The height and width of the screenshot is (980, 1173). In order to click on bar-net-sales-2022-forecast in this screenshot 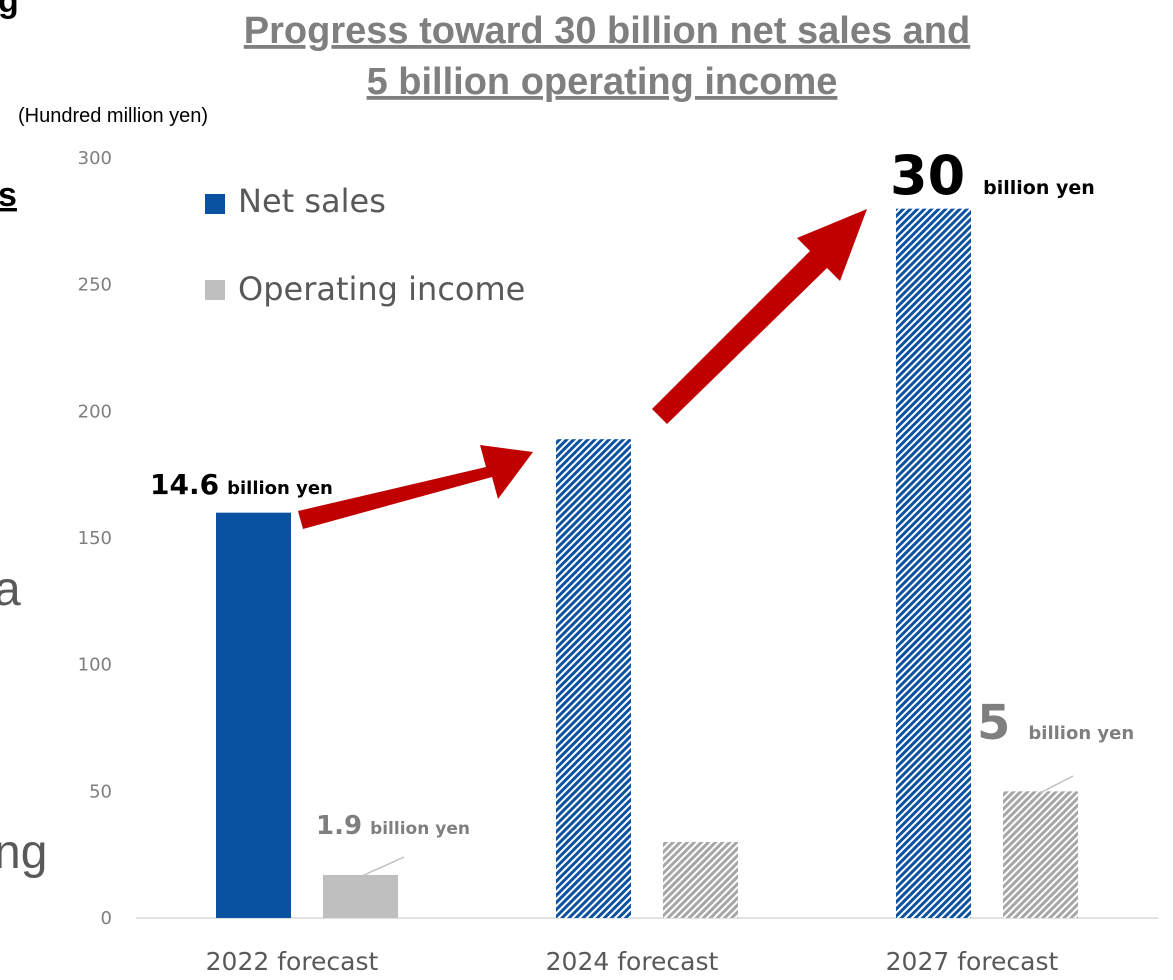, I will do `click(253, 715)`.